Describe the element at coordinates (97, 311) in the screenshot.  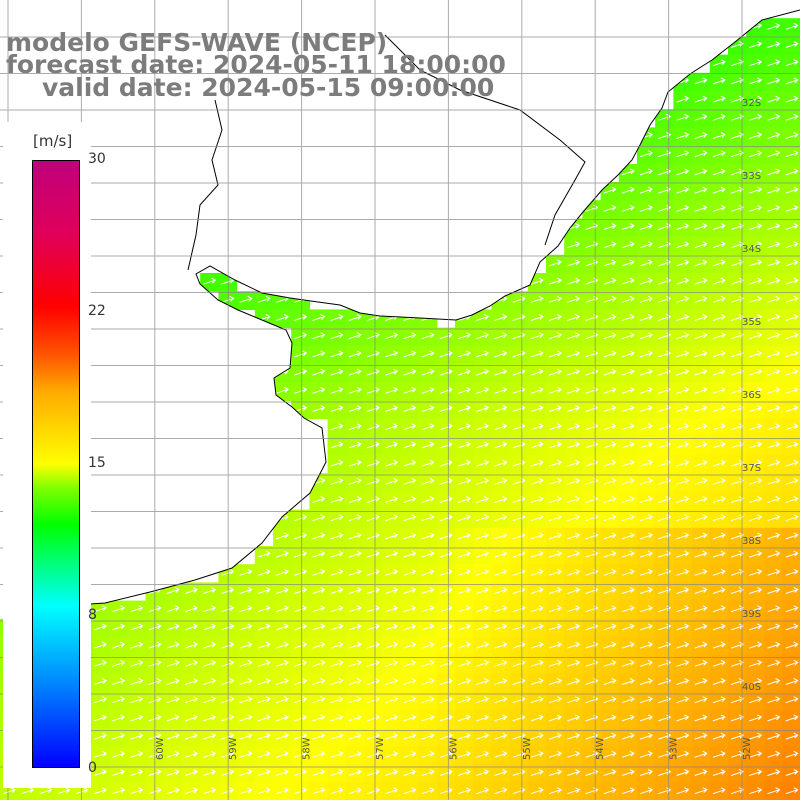
I see `colorbar-tick-label: 22` at that location.